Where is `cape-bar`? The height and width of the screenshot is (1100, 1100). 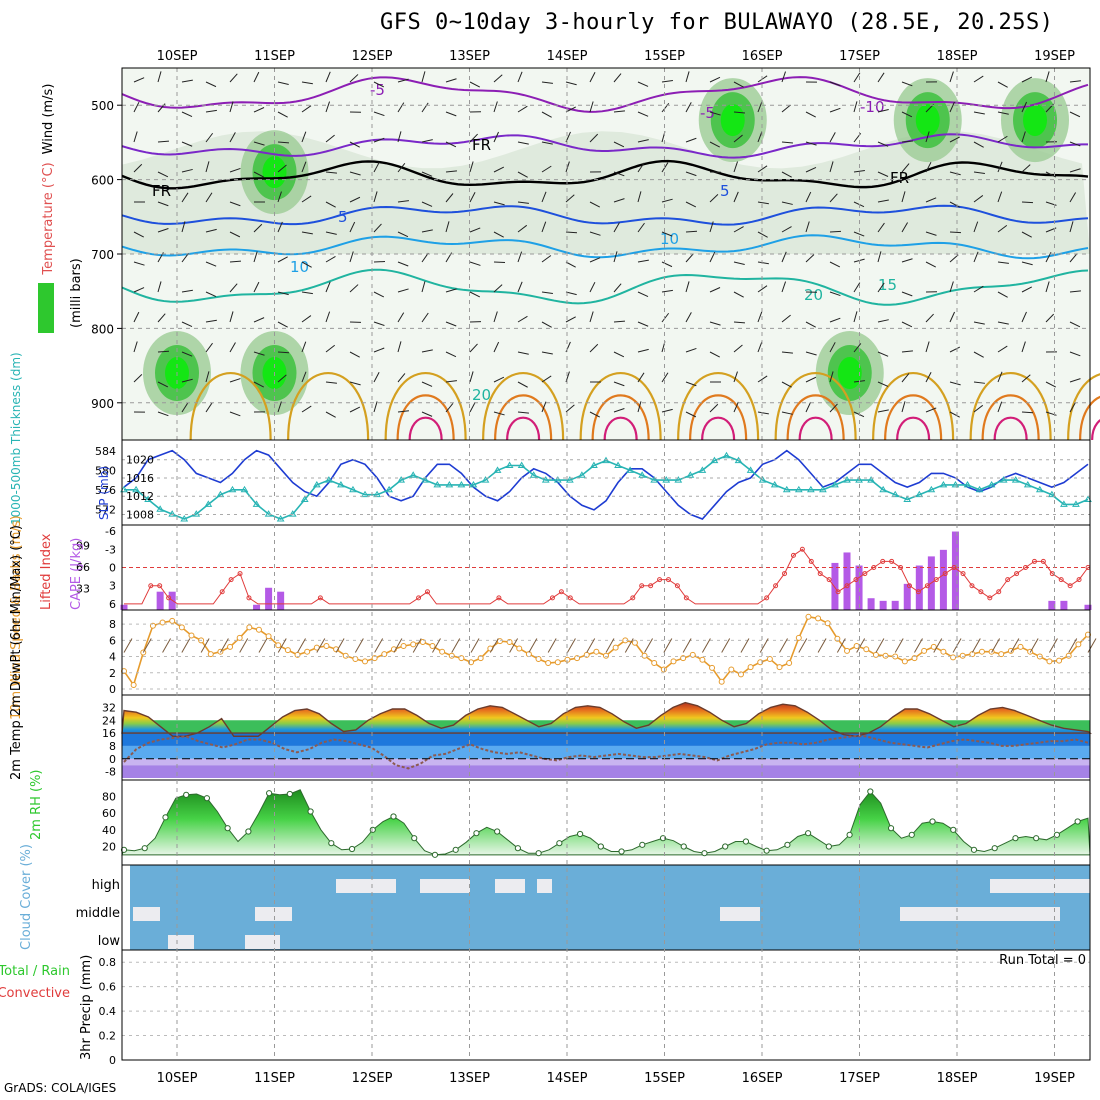
cape-bar is located at coordinates (160, 600).